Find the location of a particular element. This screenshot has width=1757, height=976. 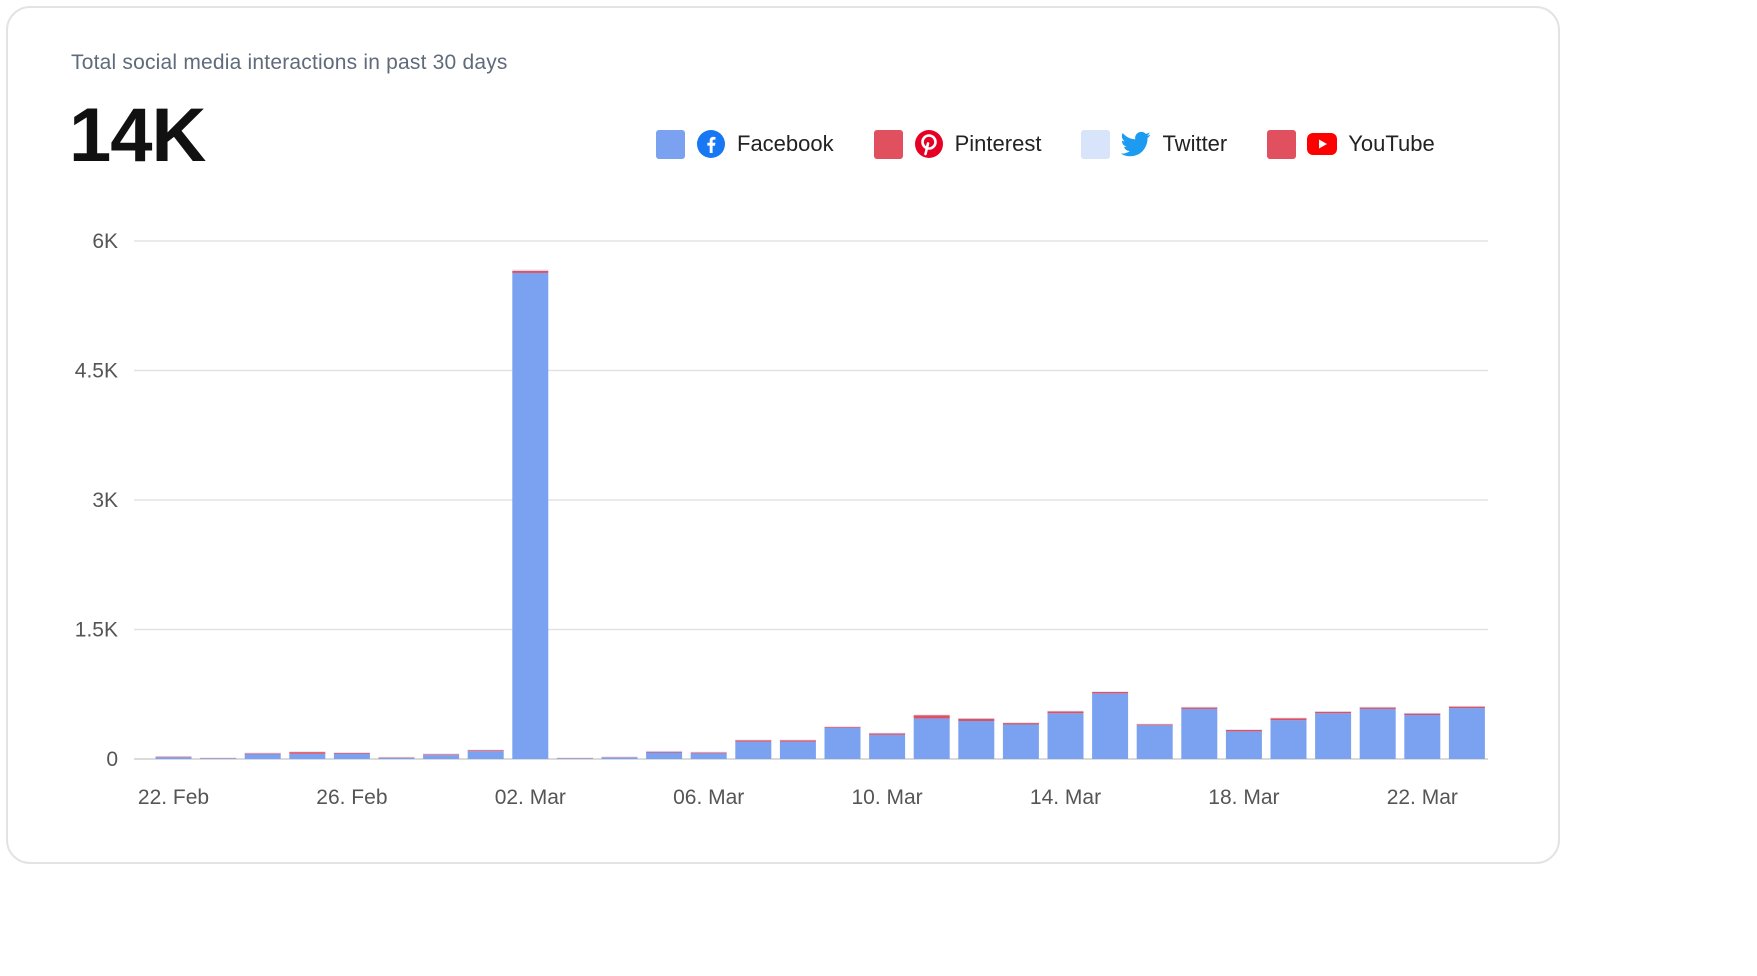

y-tick-label: 3K is located at coordinates (105, 500).